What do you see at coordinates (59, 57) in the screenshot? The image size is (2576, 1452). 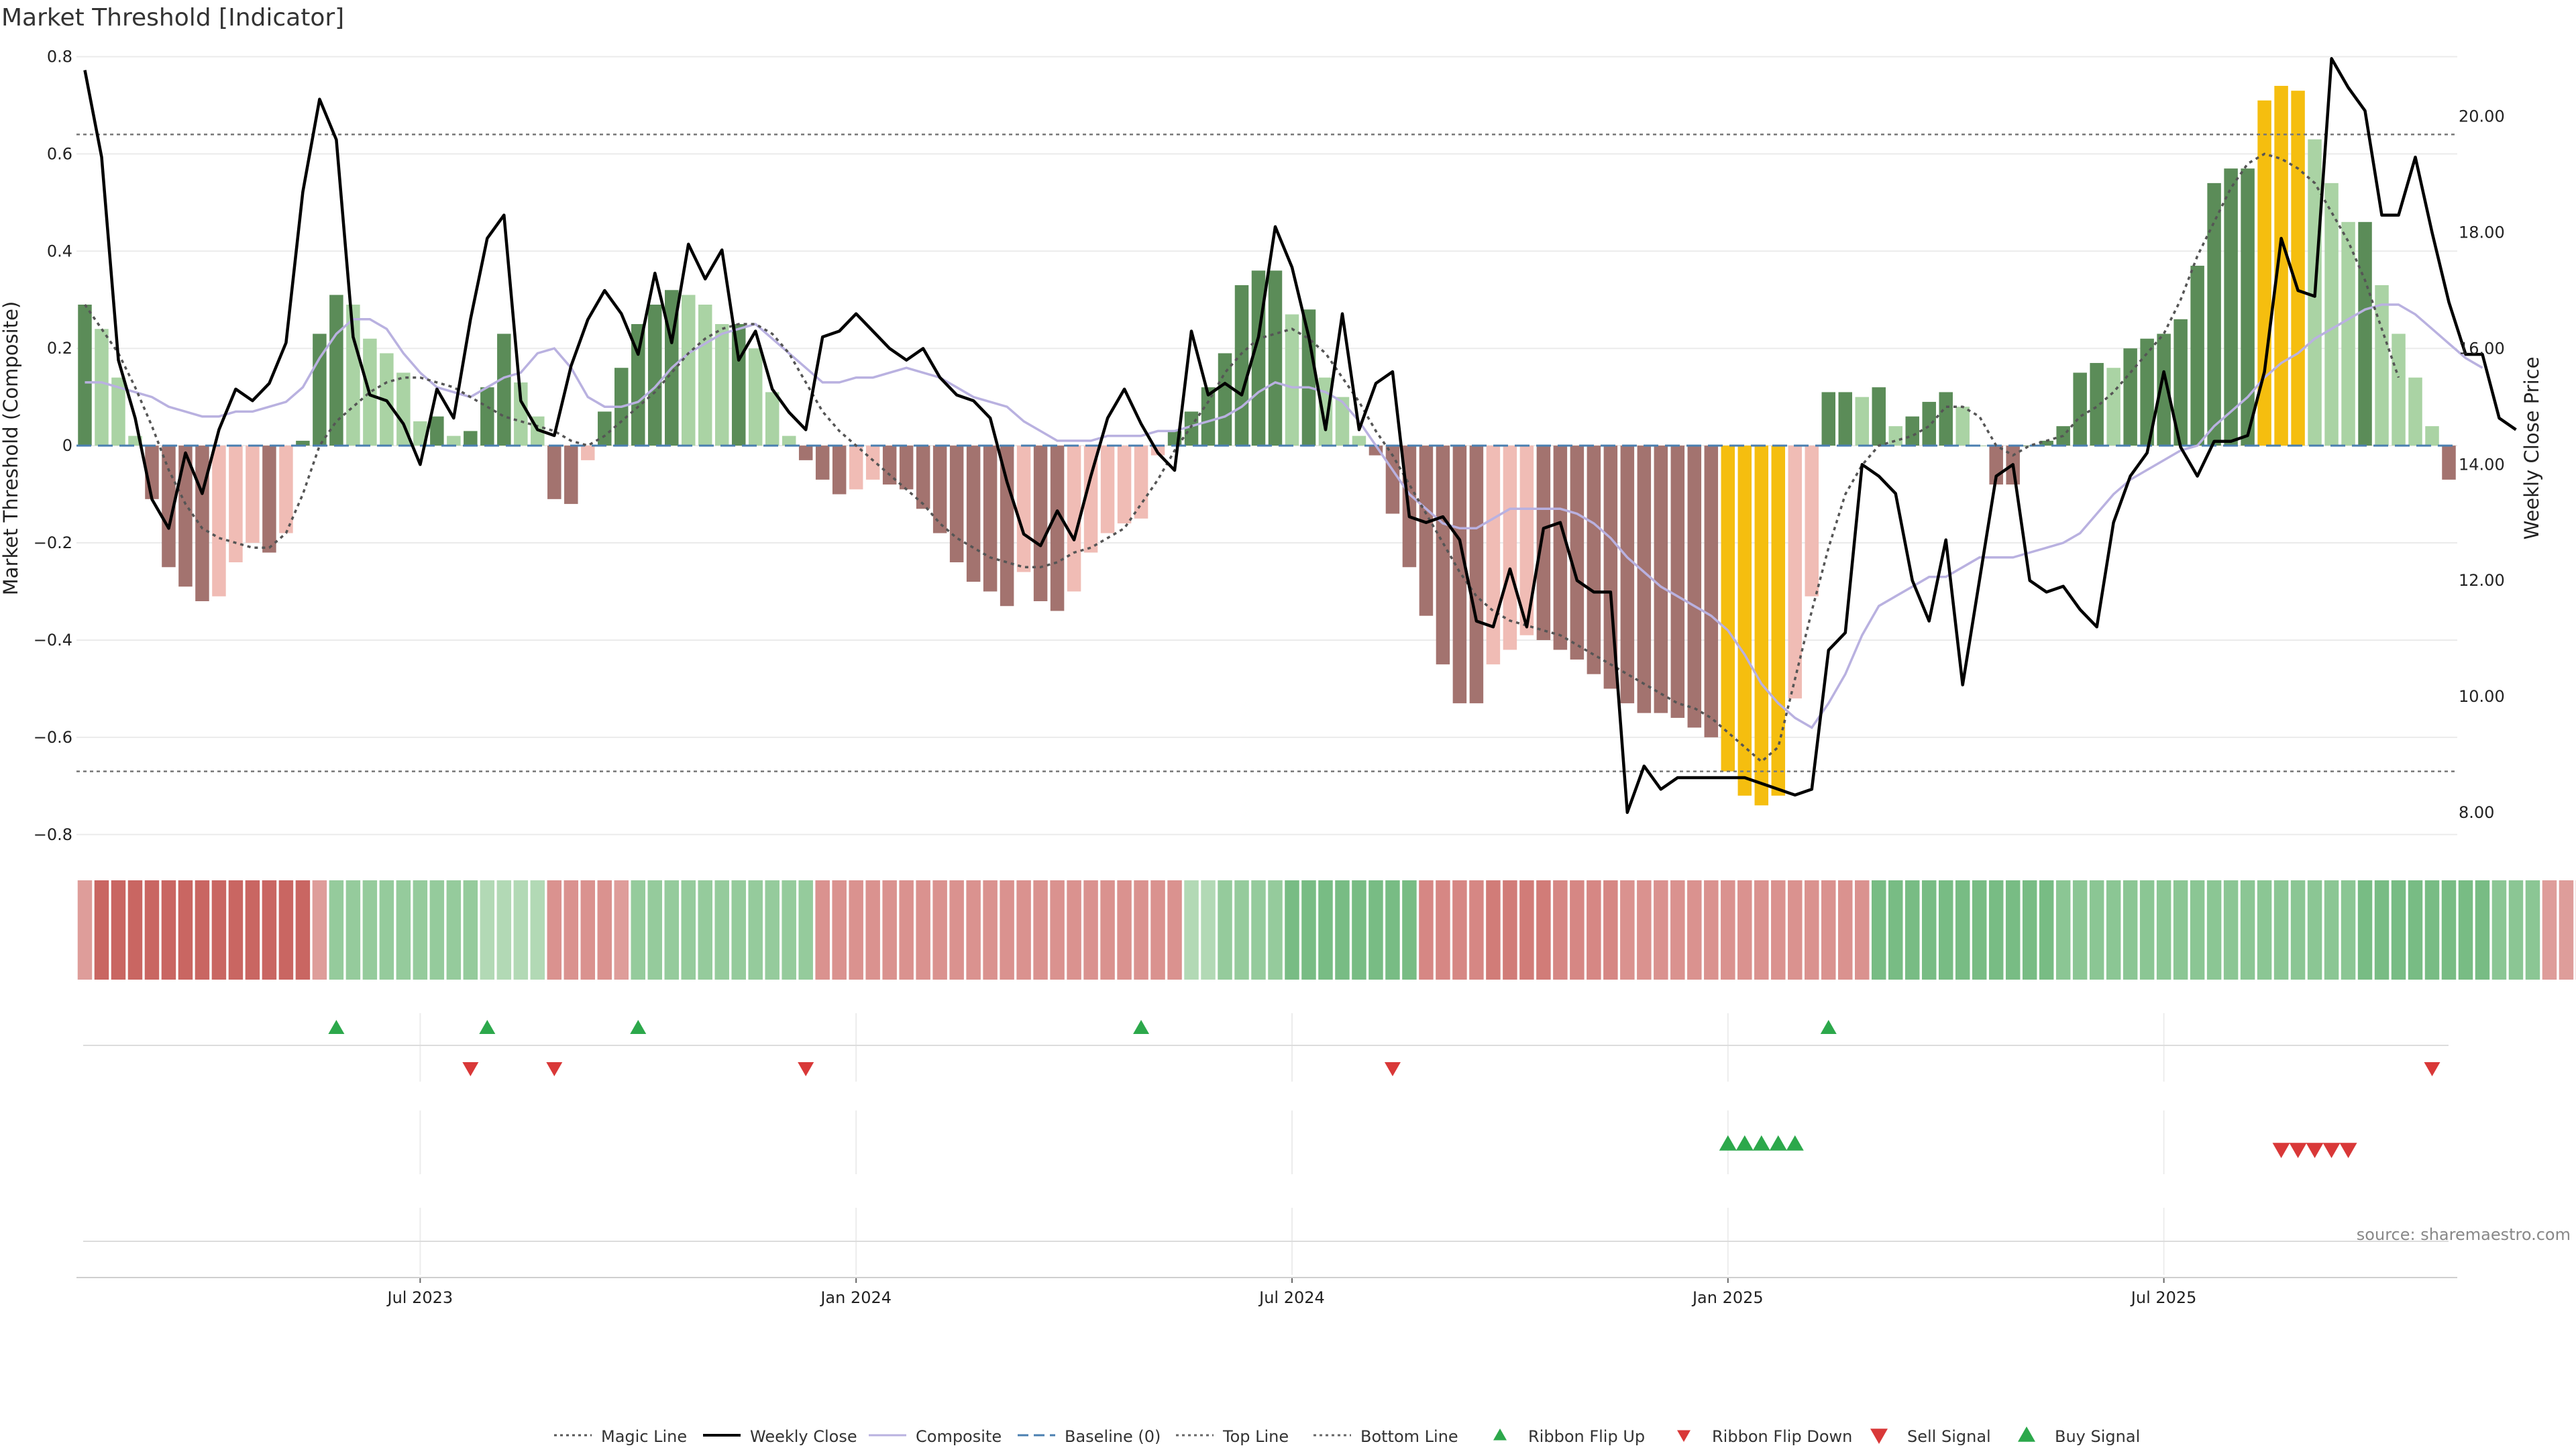 I see `y-tick-label-left: 0.8` at bounding box center [59, 57].